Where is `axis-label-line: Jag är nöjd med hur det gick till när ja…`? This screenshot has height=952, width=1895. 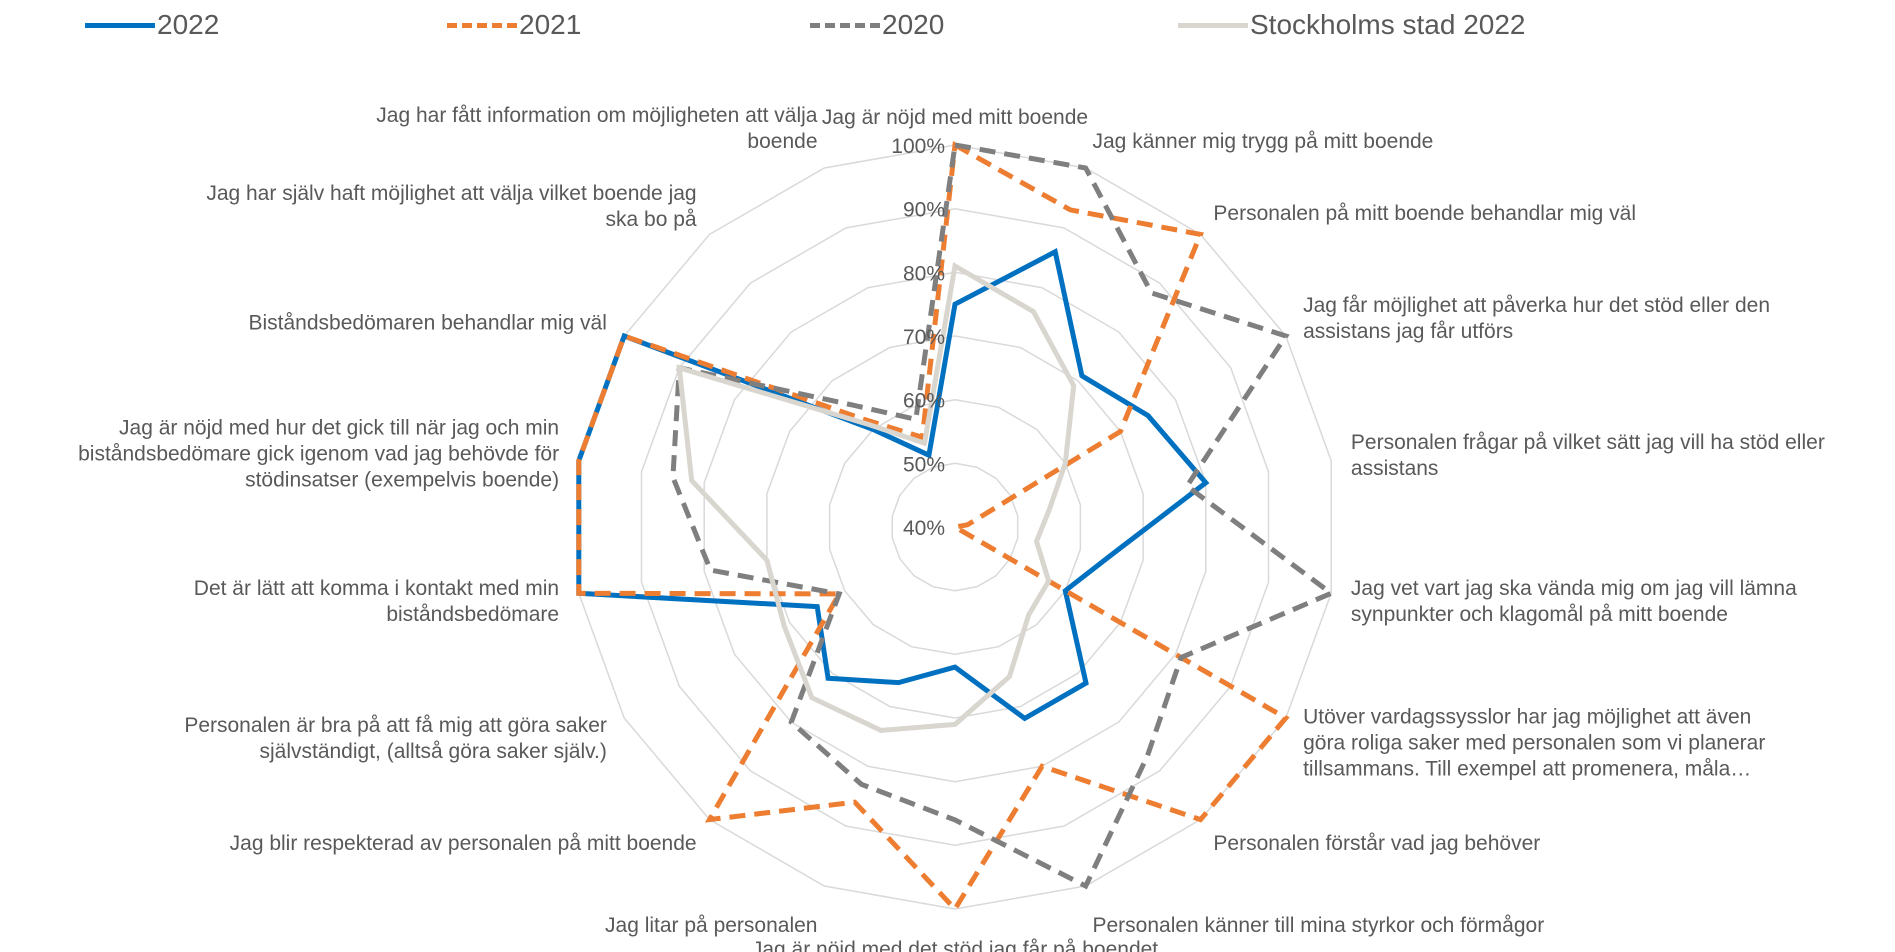 axis-label-line: Jag är nöjd med hur det gick till när ja… is located at coordinates (339, 428).